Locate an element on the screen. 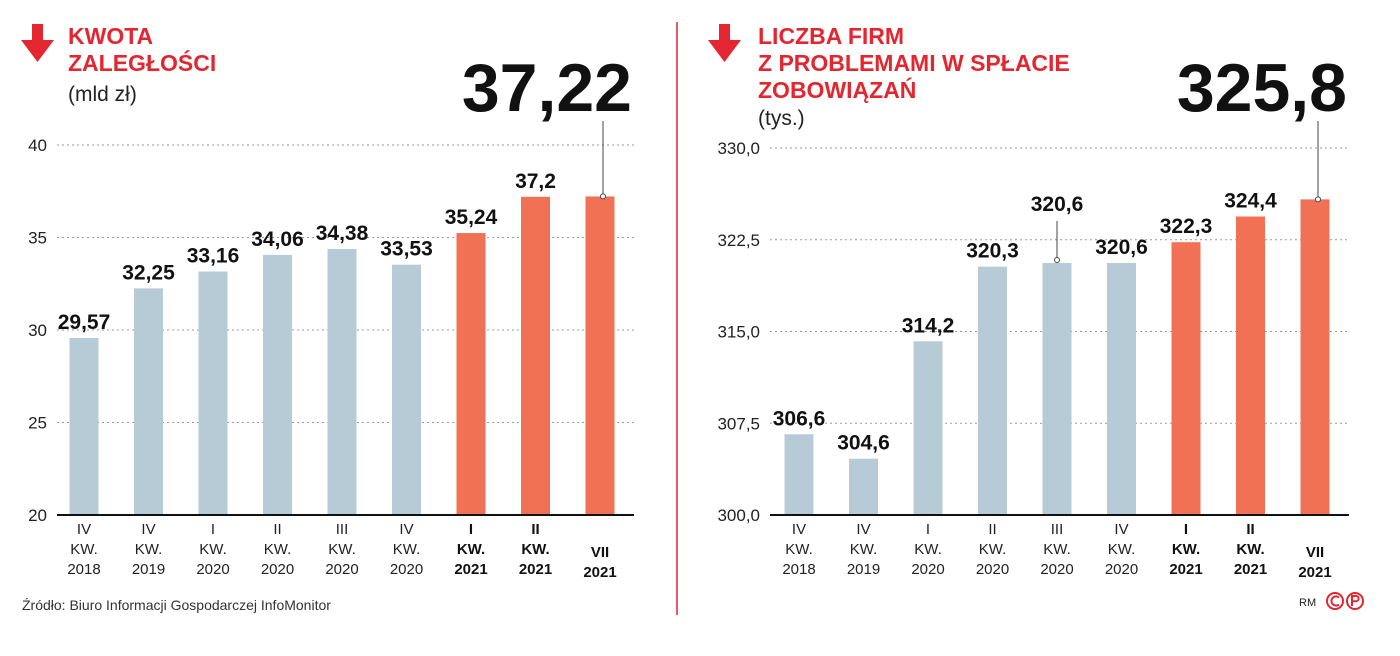 The height and width of the screenshot is (656, 1400). chart-title-line: ZALEGŁOŚCI is located at coordinates (142, 62).